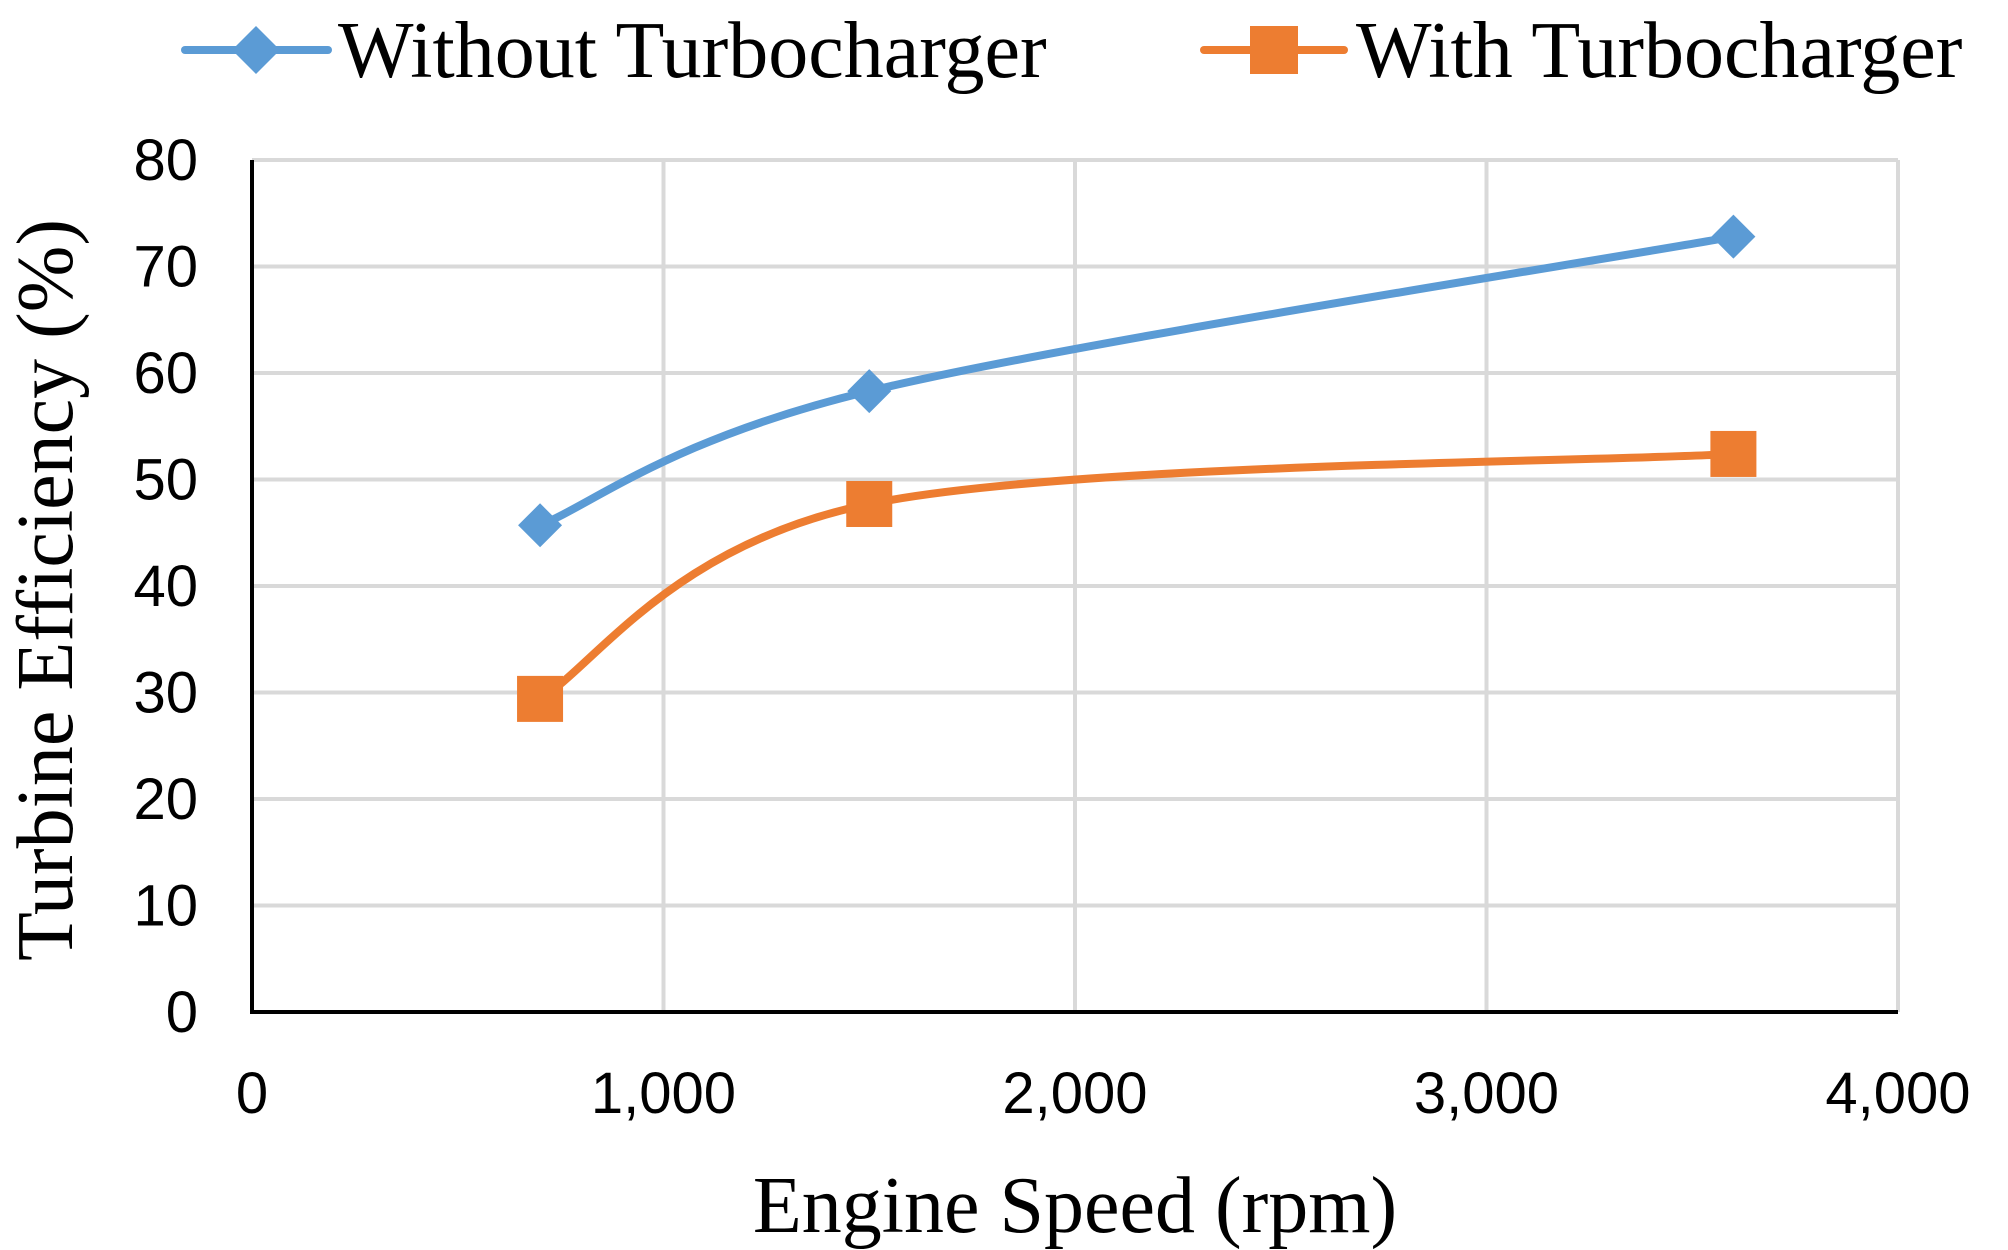 The width and height of the screenshot is (2008, 1250). What do you see at coordinates (663, 1093) in the screenshot?
I see `x-tick-label: 1,000` at bounding box center [663, 1093].